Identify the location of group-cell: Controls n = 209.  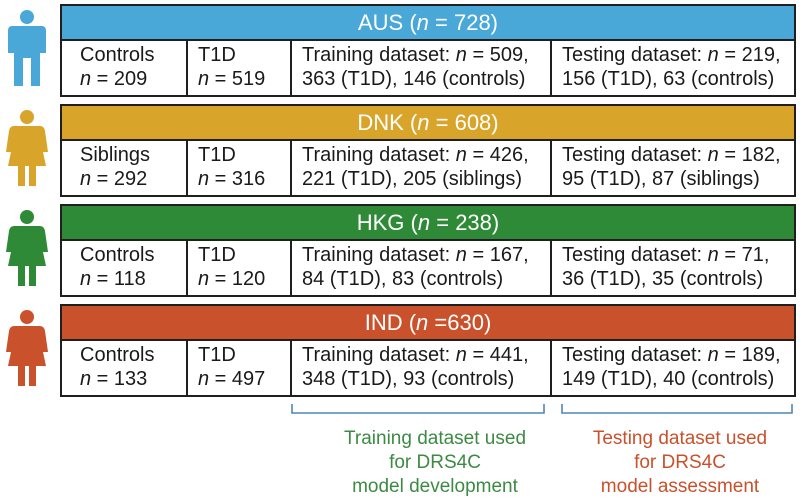
(125, 68).